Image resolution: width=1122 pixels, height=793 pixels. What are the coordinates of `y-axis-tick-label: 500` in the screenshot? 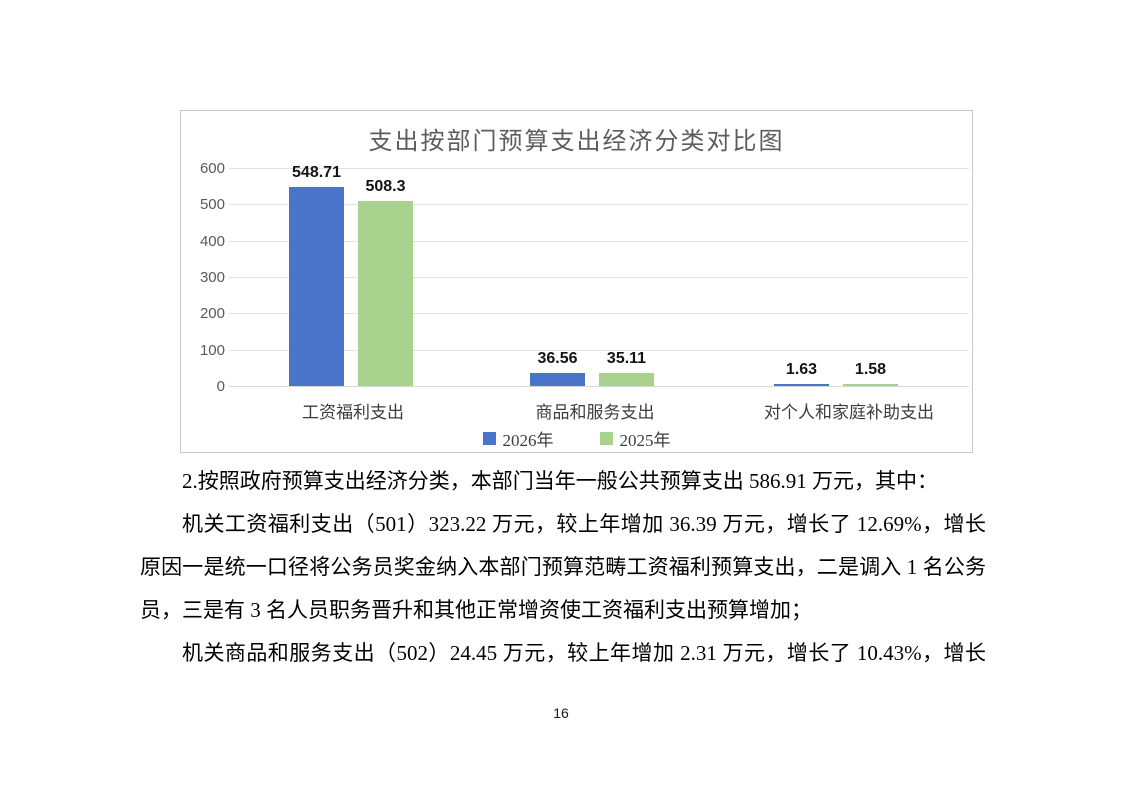 It's located at (212, 205).